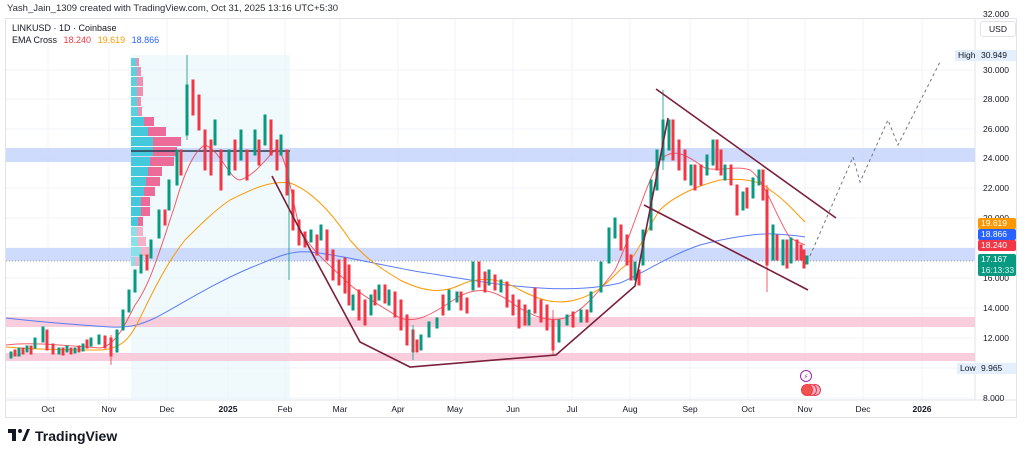 This screenshot has height=456, width=1024. I want to click on last-price-tag: 17.167 16:13:33, so click(997, 265).